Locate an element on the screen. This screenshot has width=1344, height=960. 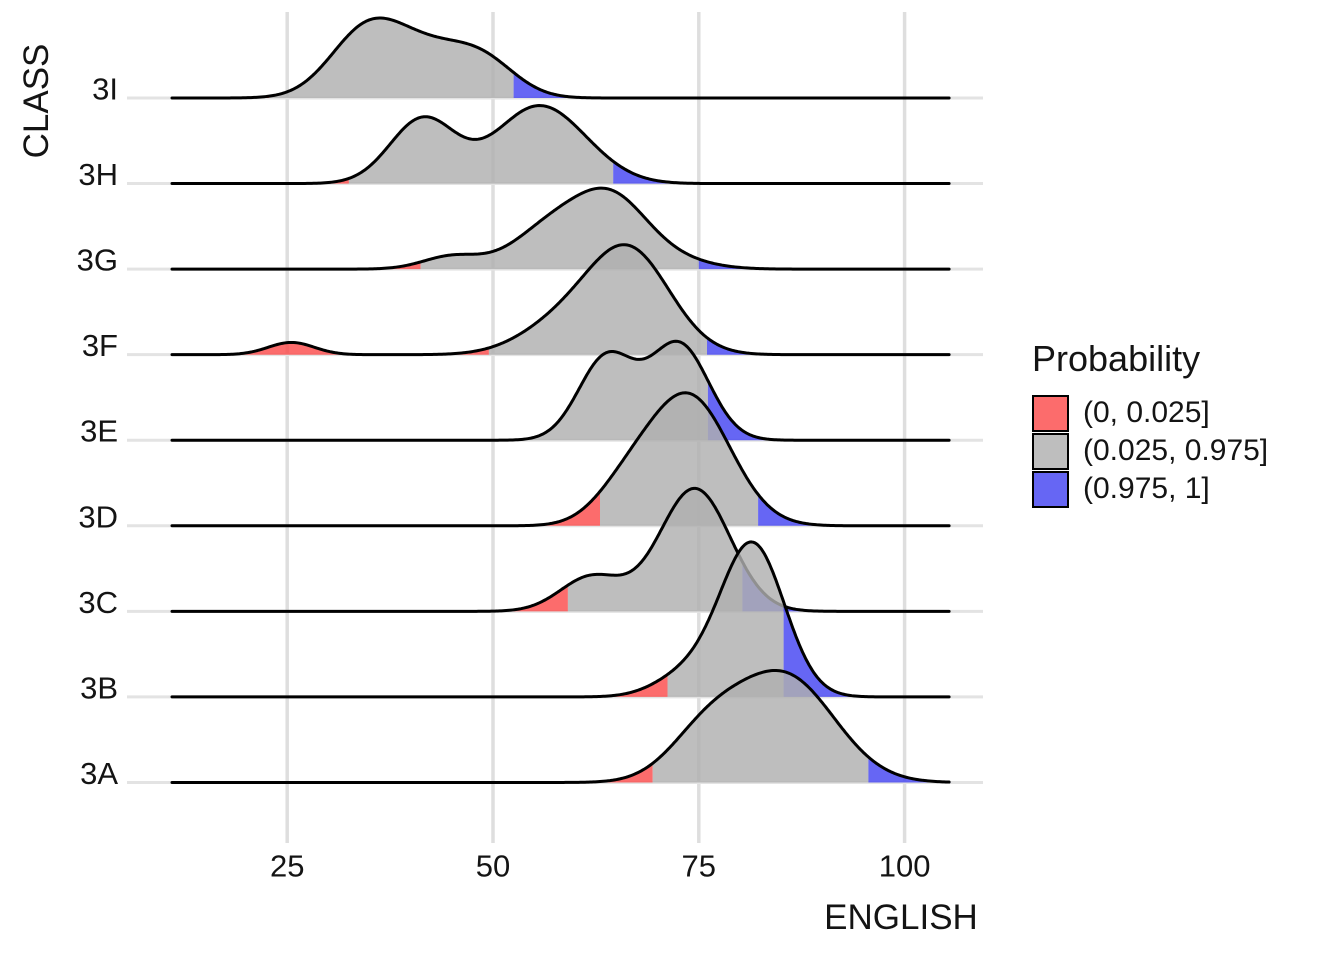
middle-fill-3G is located at coordinates (559, 229).